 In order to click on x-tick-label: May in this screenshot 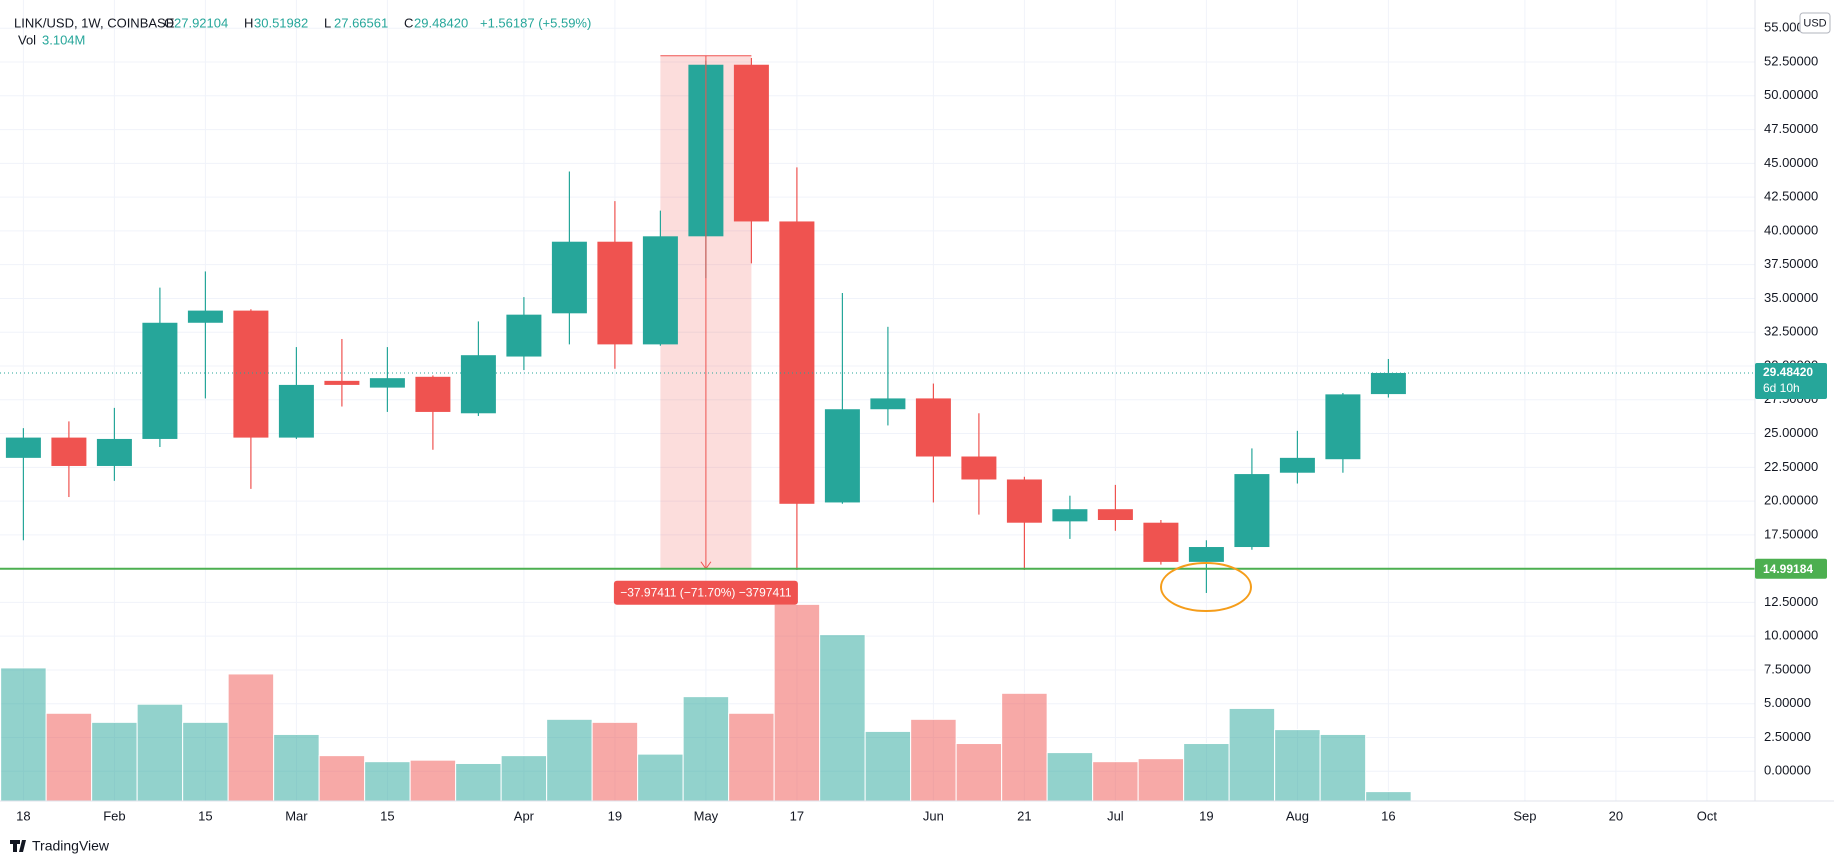, I will do `click(706, 815)`.